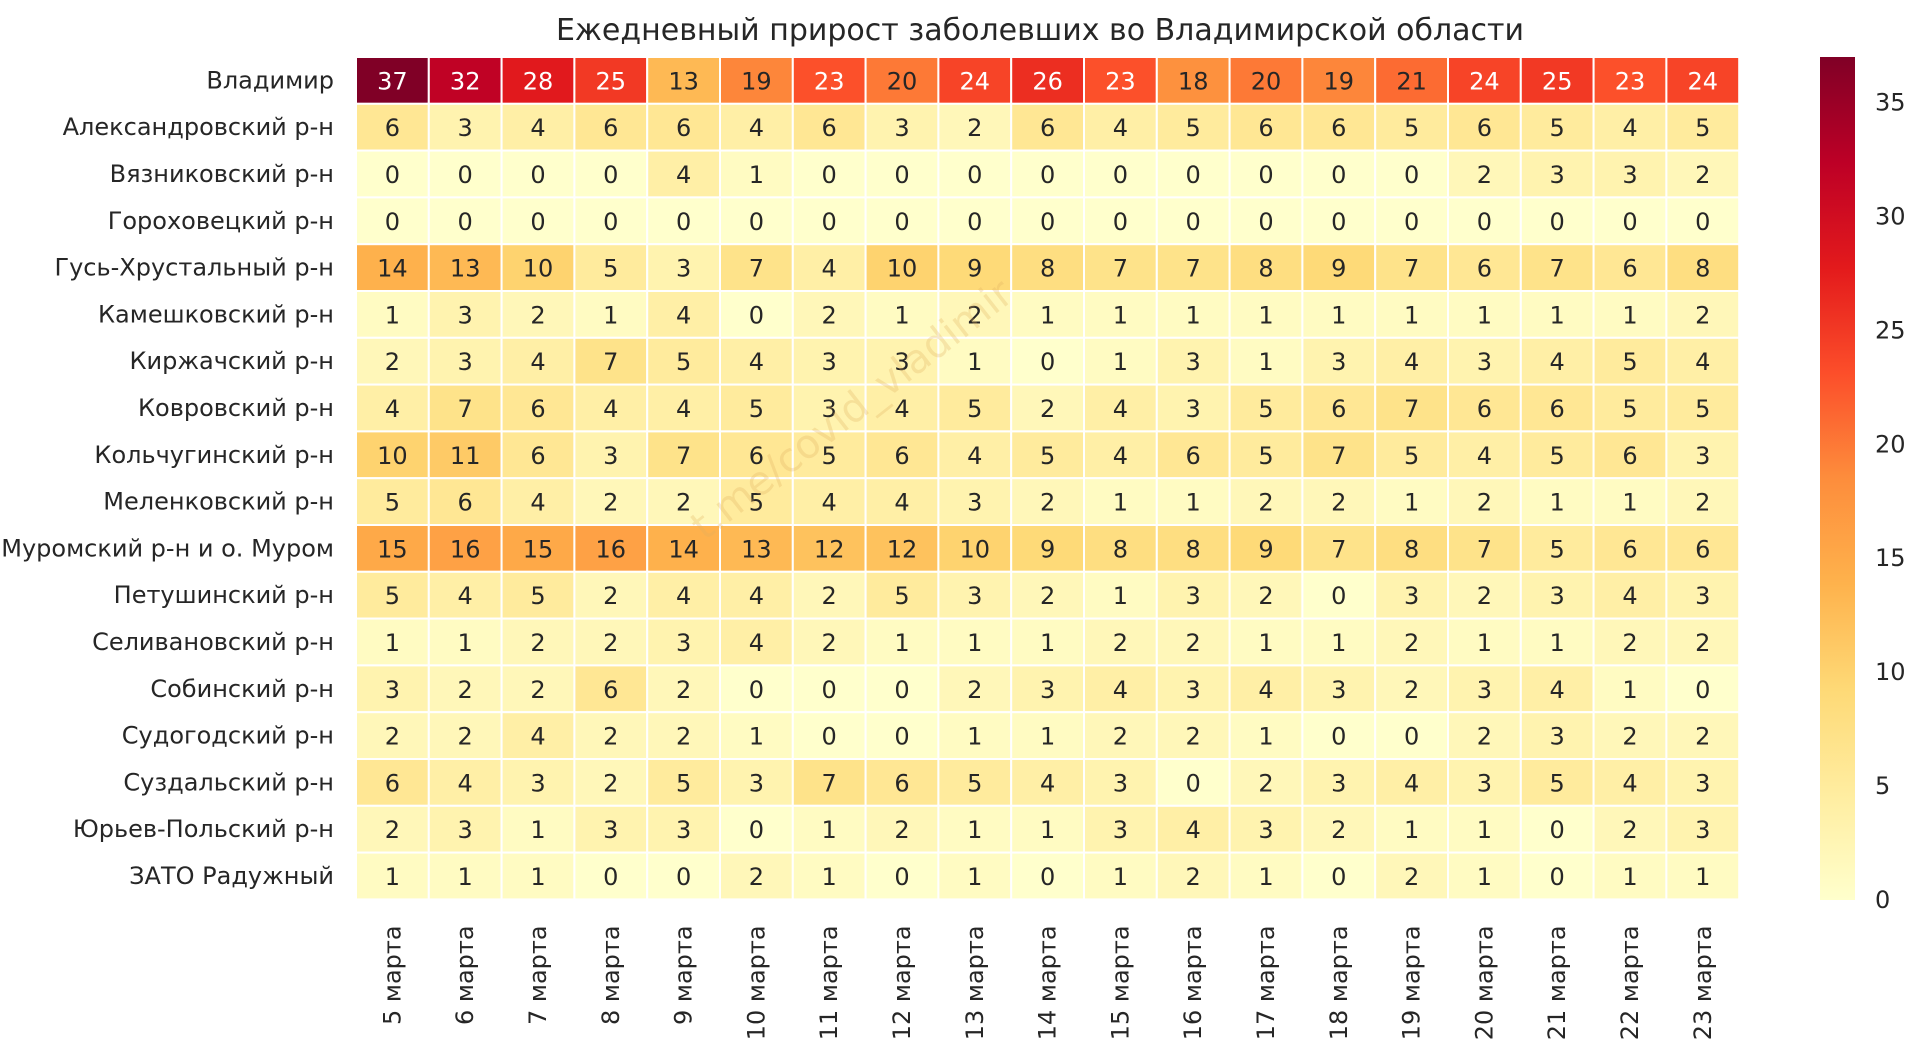  Describe the element at coordinates (538, 81) in the screenshot. I see `cell-value-label: 28` at that location.